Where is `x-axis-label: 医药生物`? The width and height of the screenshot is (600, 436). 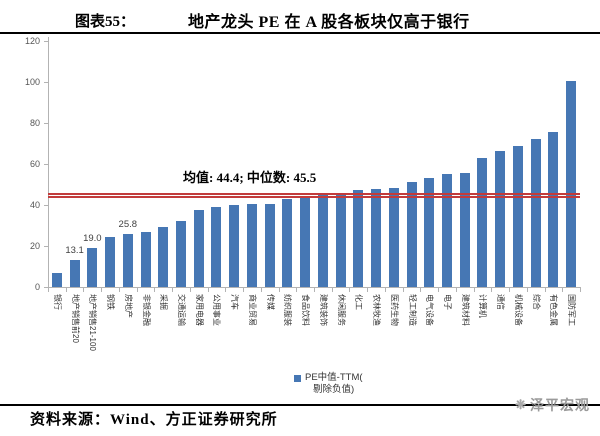
x-axis-label: 医药生物 is located at coordinates (394, 310).